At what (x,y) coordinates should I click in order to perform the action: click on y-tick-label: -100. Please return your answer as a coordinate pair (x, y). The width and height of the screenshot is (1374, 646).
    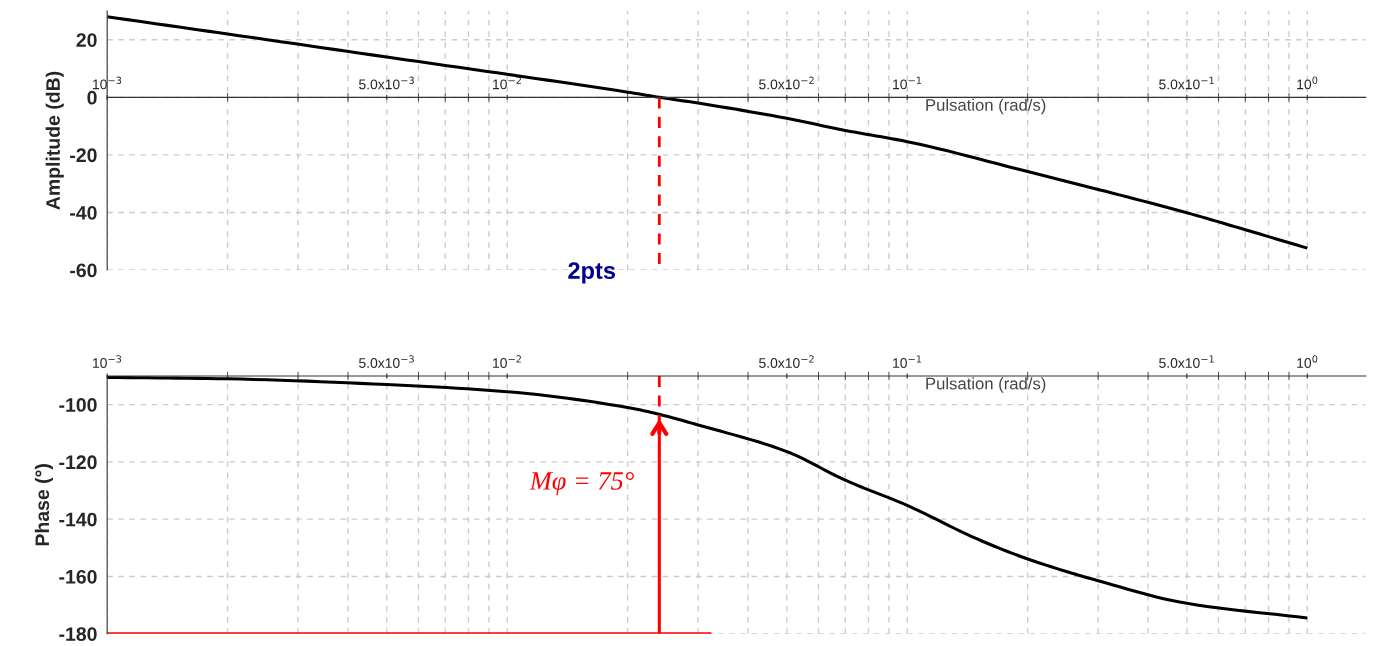
    Looking at the image, I should click on (78, 405).